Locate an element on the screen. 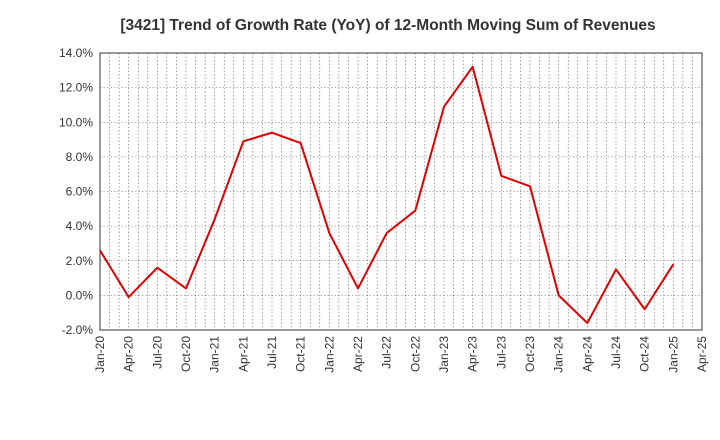  y-axis-ticks: 14.0% 12.0% 10.0% 8.0% 6.0% 4.0% 2.0% 0.0% -2.0% is located at coordinates (76, 191).